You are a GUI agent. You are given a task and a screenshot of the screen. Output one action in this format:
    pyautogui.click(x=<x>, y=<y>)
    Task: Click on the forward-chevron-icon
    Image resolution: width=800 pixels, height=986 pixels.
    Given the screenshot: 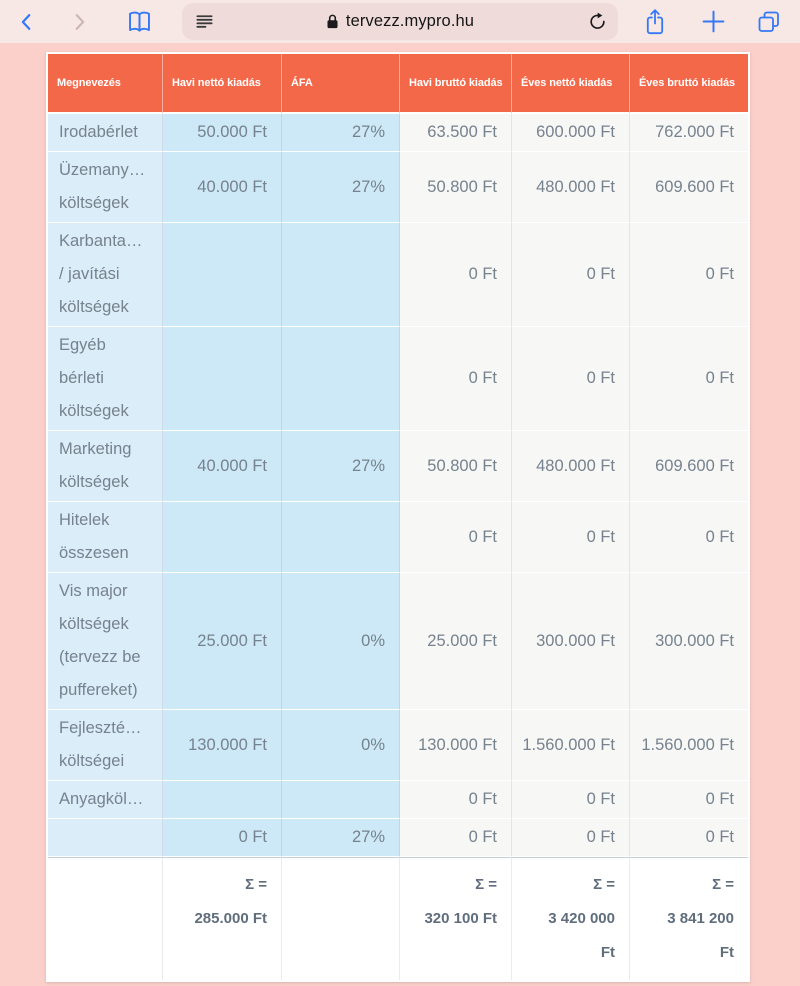 What is the action you would take?
    pyautogui.click(x=79, y=22)
    